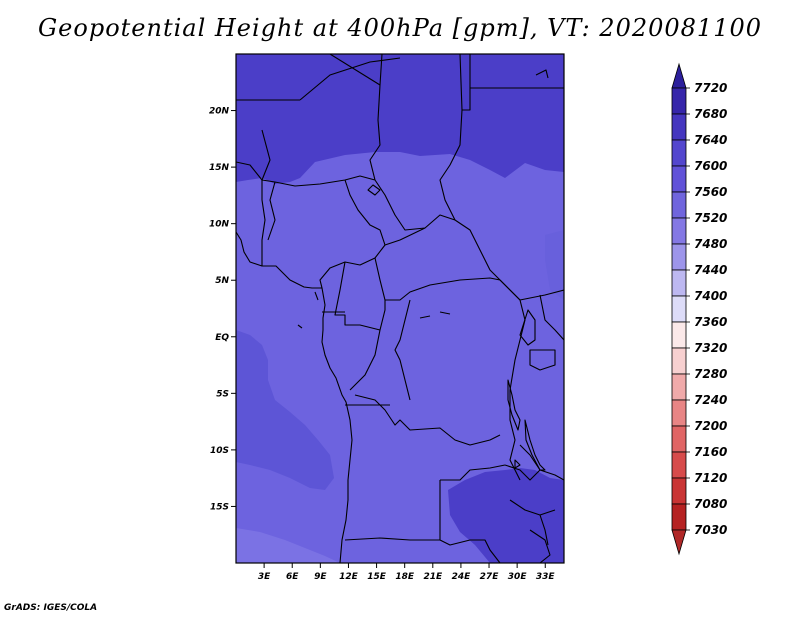  Describe the element at coordinates (219, 507) in the screenshot. I see `lat-tick-label: 15S` at that location.